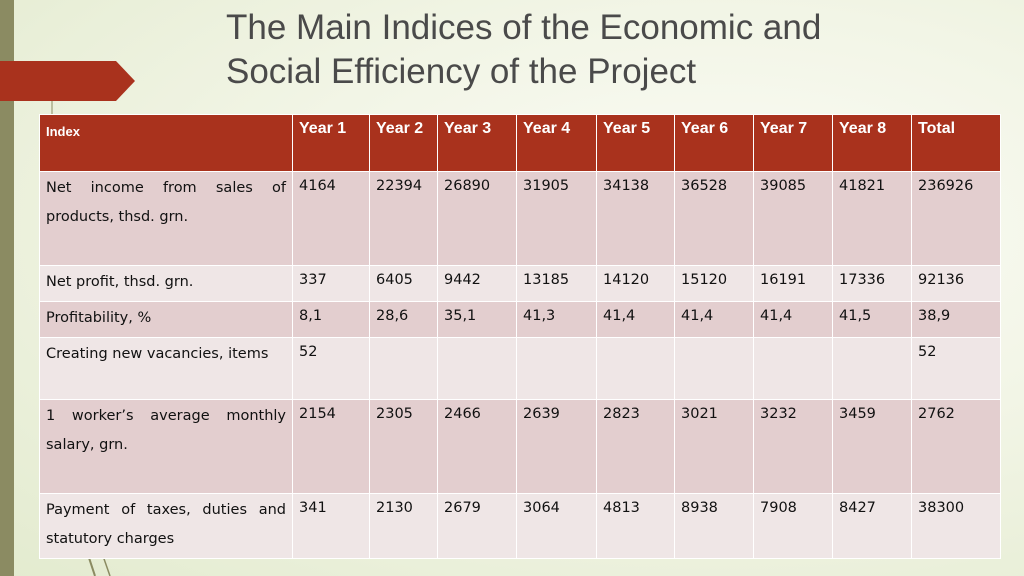 Image resolution: width=1024 pixels, height=576 pixels. What do you see at coordinates (793, 283) in the screenshot?
I see `table-cell: 16191` at bounding box center [793, 283].